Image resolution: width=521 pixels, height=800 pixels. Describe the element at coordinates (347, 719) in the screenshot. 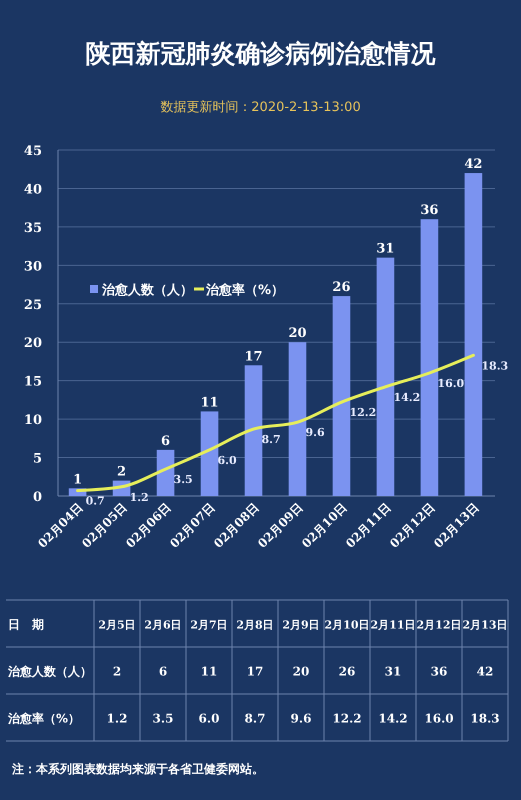

I see `text: 12.2` at that location.